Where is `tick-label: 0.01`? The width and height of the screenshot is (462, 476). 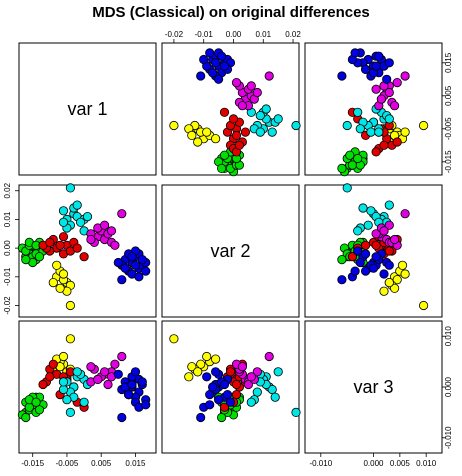
tick-label: 0.01 is located at coordinates (263, 34).